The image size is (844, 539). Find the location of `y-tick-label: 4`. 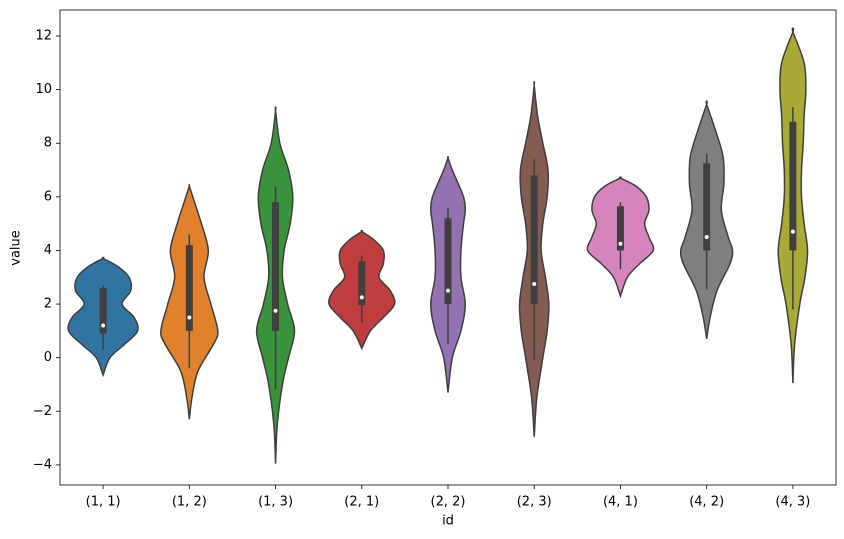

y-tick-label: 4 is located at coordinates (48, 250).